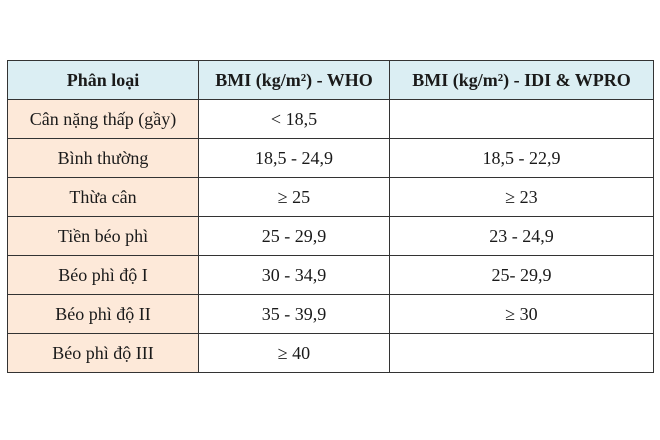 The height and width of the screenshot is (440, 660). I want to click on idi-wpro-value-cell: 23 - 24,9, so click(521, 236).